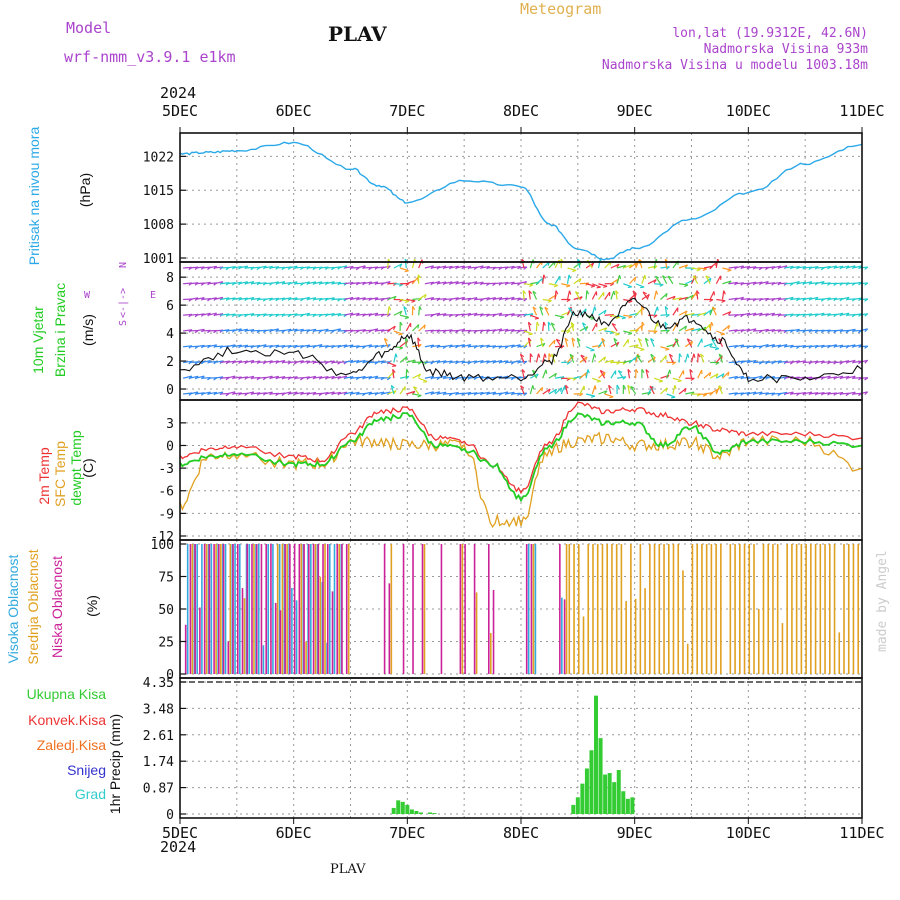  What do you see at coordinates (158, 709) in the screenshot?
I see `y-tick-label: 3.48` at bounding box center [158, 709].